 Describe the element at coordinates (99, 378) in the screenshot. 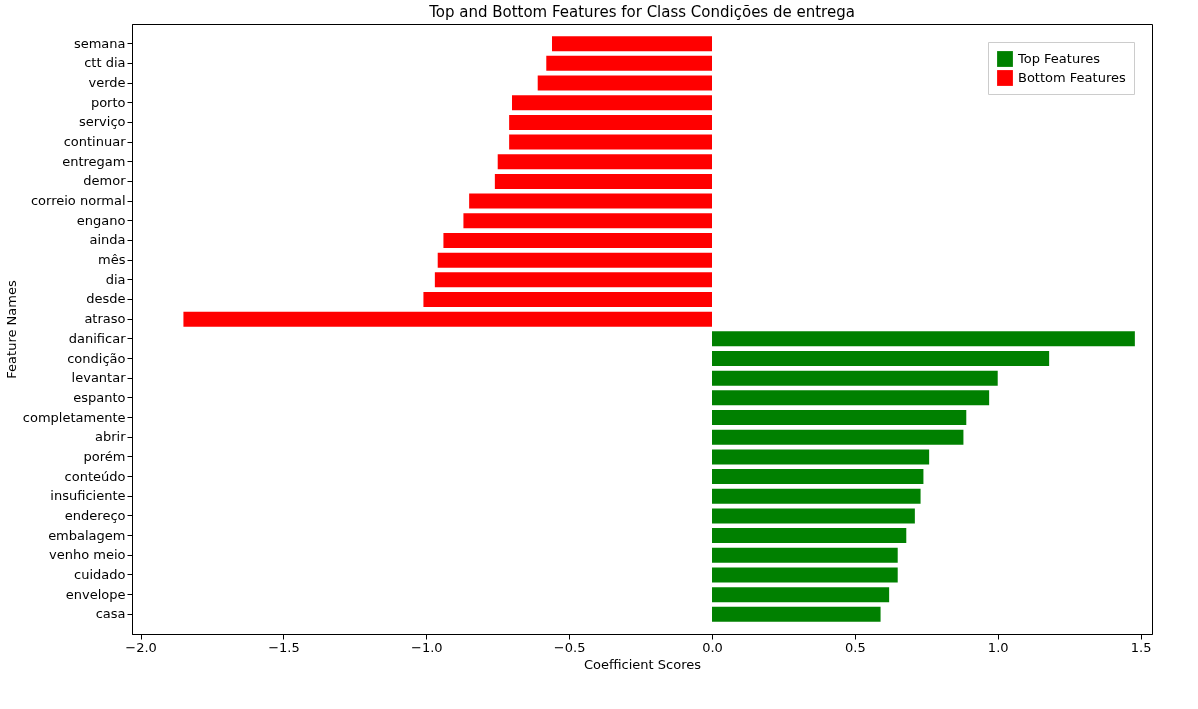

I see `y-tick-label: levantar` at that location.